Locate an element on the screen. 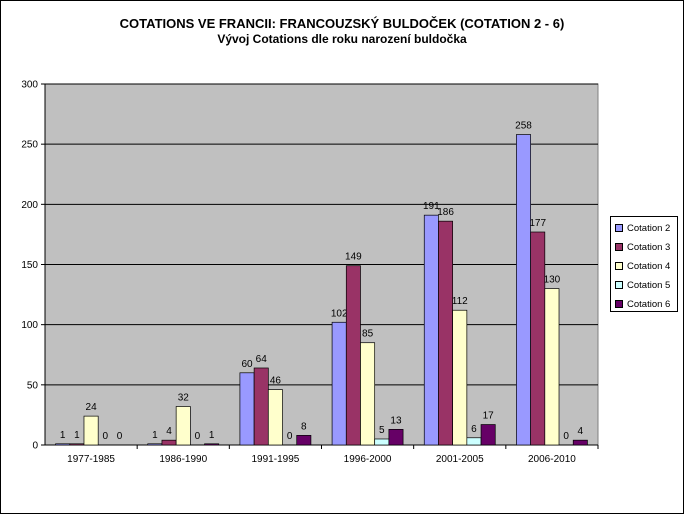 This screenshot has width=684, height=514. legend-item: Cotation 5 is located at coordinates (642, 285).